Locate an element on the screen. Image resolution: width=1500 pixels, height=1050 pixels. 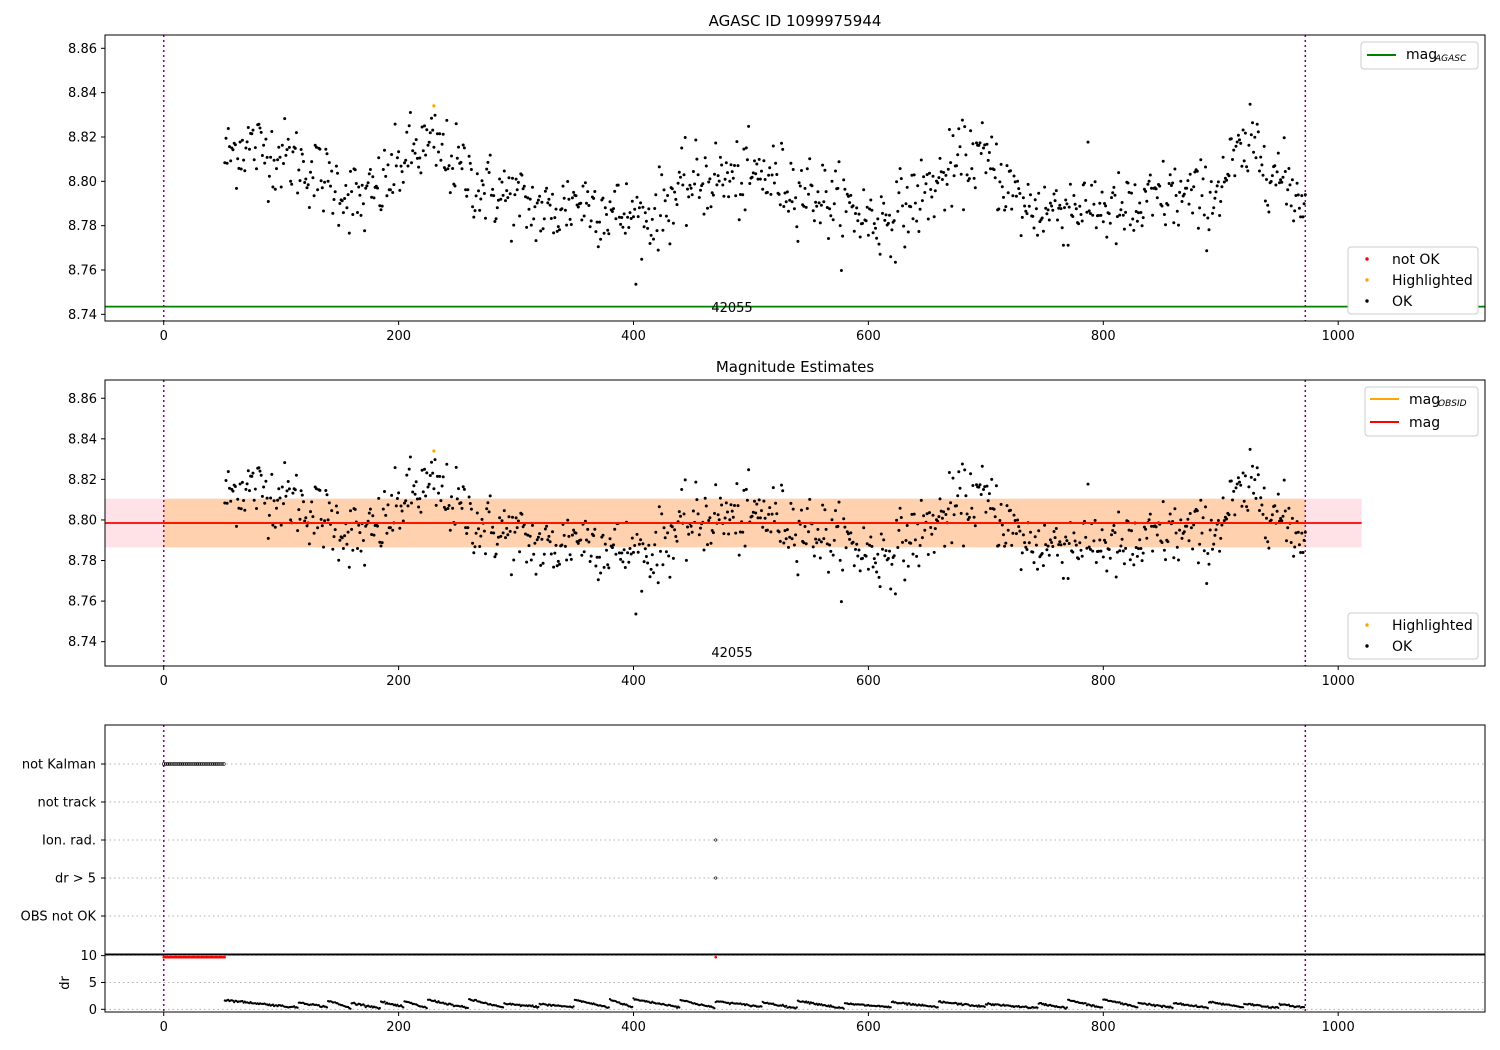
x-tick-label: 200 is located at coordinates (398, 336).